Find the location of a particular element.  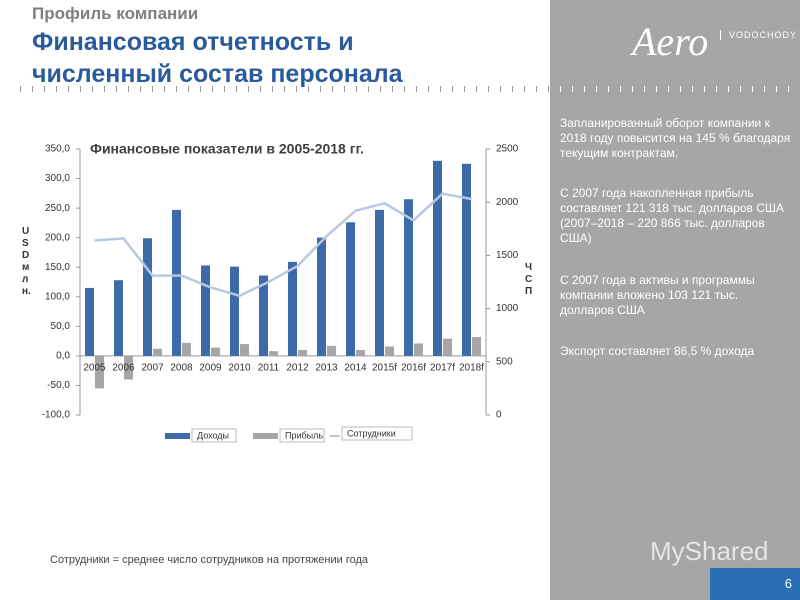

legend-label: Доходы is located at coordinates (213, 435).